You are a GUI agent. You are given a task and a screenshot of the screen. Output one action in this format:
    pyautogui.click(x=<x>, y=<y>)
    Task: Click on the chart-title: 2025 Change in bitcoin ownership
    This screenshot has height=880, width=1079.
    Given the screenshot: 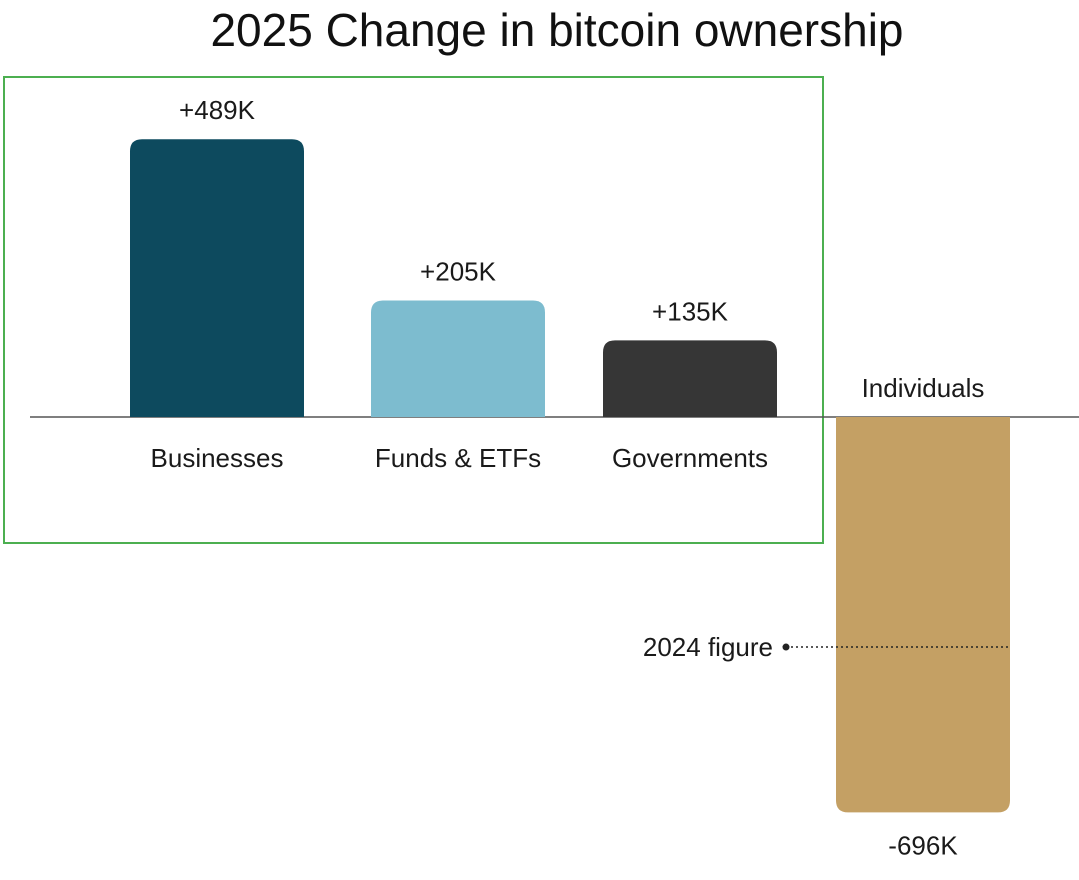 What is the action you would take?
    pyautogui.click(x=556, y=30)
    